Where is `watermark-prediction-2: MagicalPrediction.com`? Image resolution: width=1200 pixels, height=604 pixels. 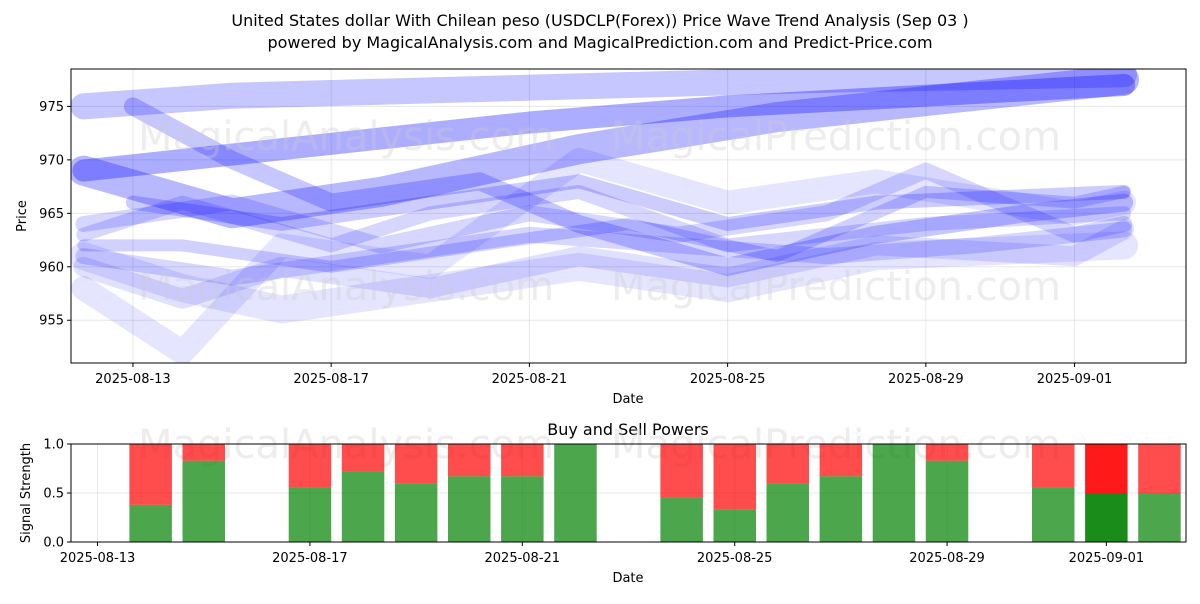
watermark-prediction-2: MagicalPrediction.com is located at coordinates (836, 287).